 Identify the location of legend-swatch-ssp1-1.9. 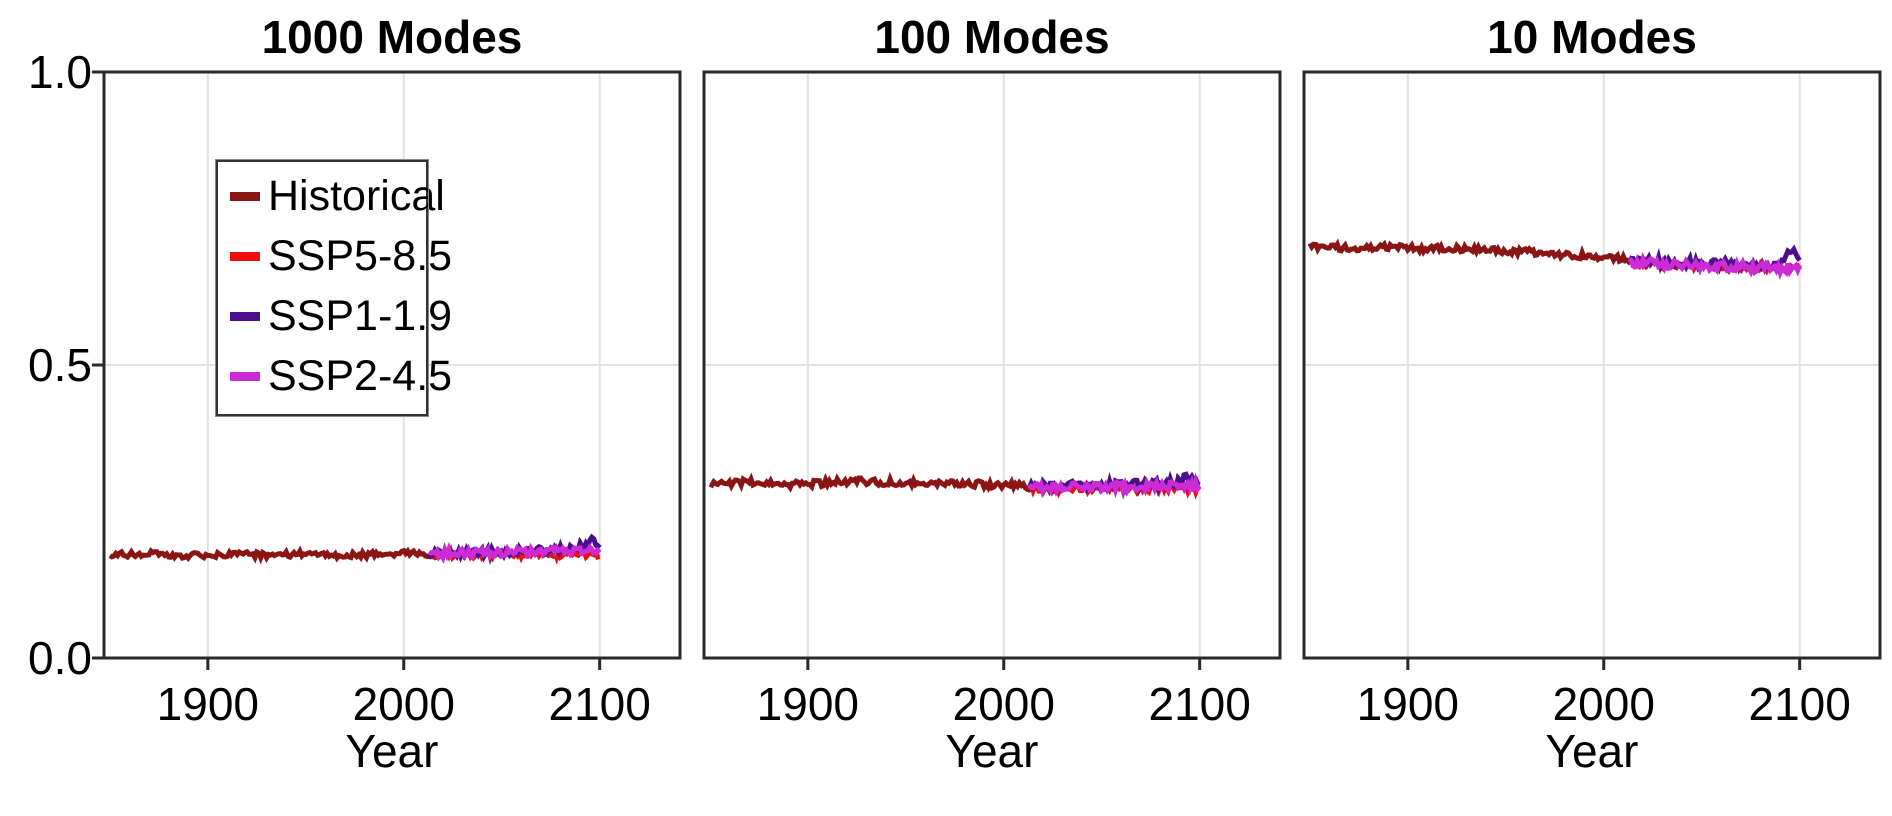
(245, 317).